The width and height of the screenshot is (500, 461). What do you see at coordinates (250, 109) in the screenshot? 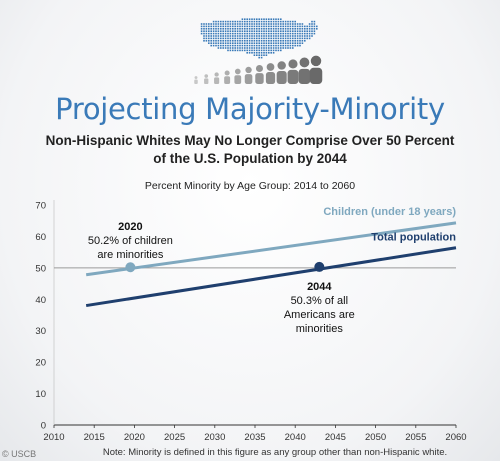
I see `page-title: Projecting Majority-Minority` at bounding box center [250, 109].